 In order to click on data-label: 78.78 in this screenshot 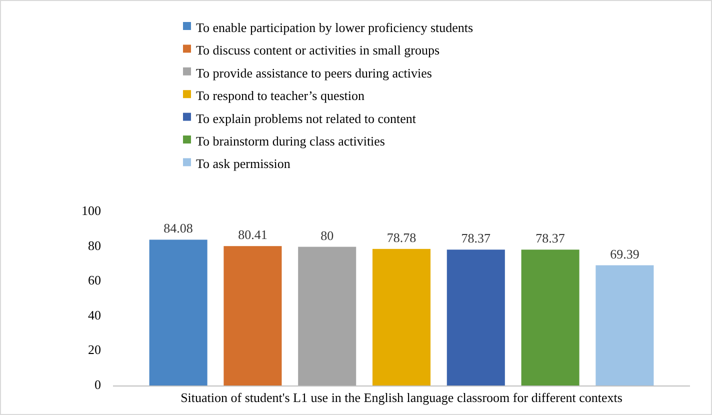, I will do `click(401, 237)`.